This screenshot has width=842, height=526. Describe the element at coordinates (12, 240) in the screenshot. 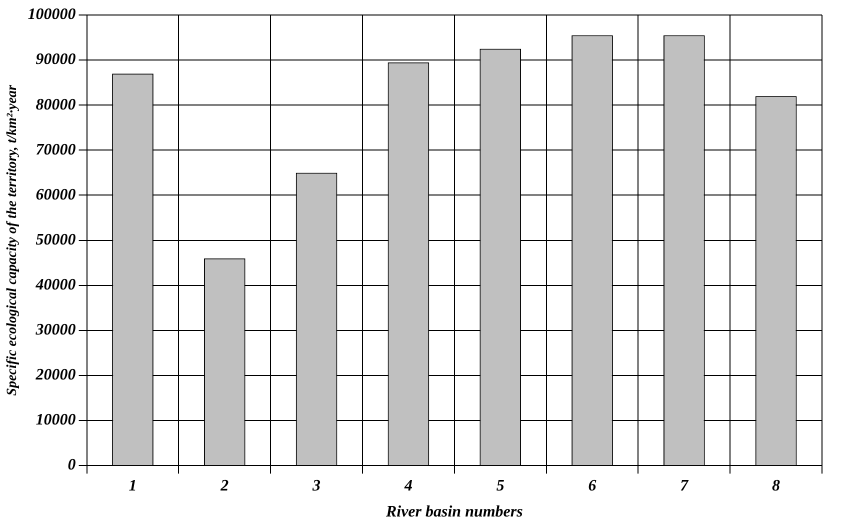

I see `y-axis-title: Specific ecological capacity of the territory, t/km²·year` at that location.